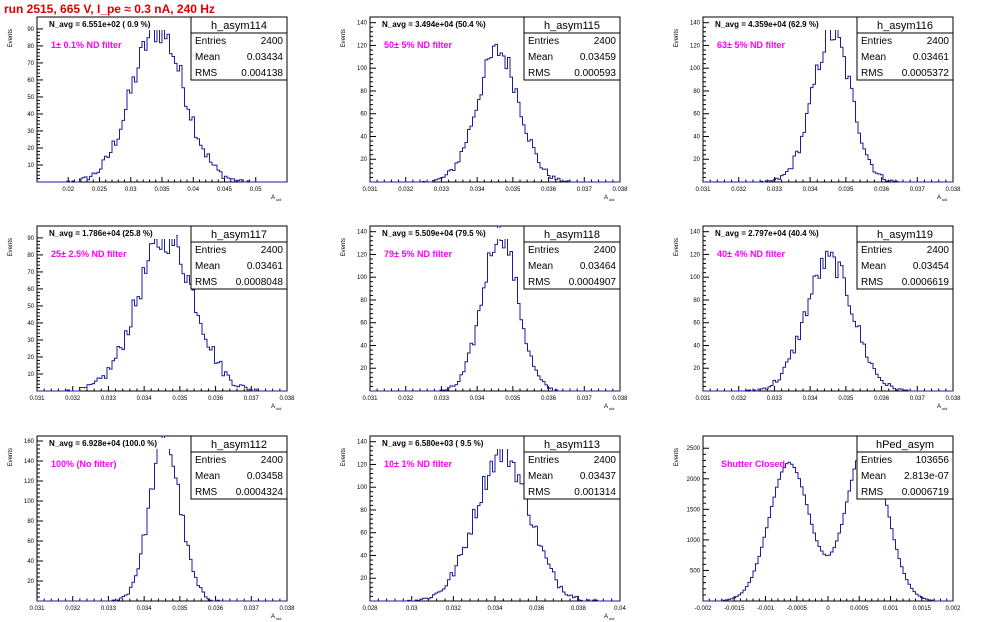 Image resolution: width=996 pixels, height=622 pixels. Describe the element at coordinates (611, 618) in the screenshot. I see `x-axis-label-subscript: uid` at that location.